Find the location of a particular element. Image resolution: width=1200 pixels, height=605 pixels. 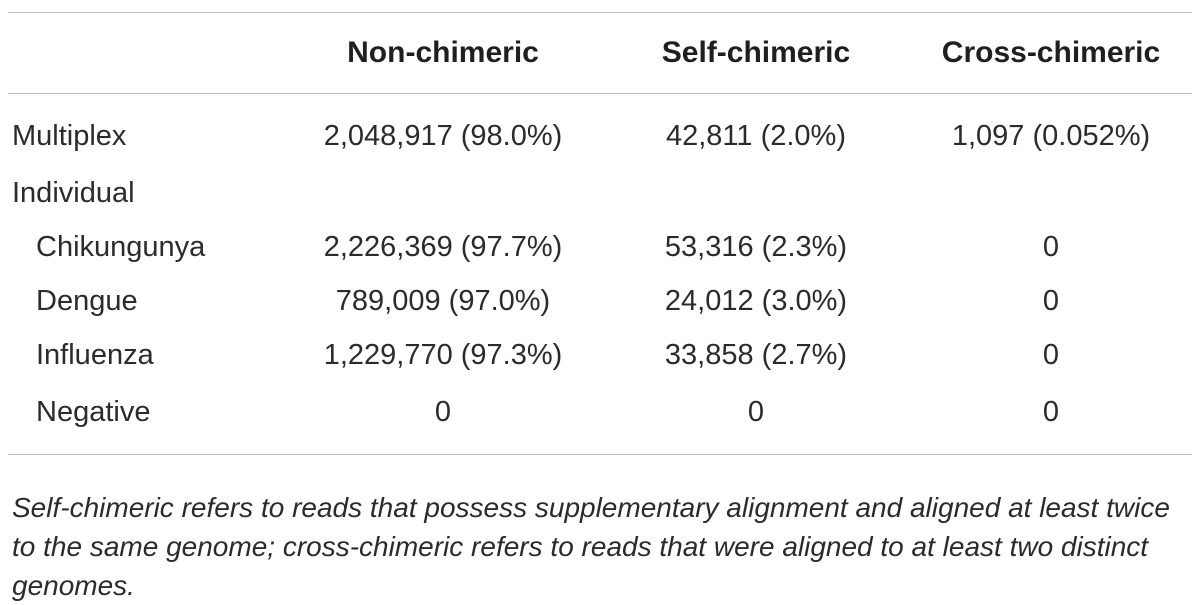

row-label: Negative is located at coordinates (93, 411).